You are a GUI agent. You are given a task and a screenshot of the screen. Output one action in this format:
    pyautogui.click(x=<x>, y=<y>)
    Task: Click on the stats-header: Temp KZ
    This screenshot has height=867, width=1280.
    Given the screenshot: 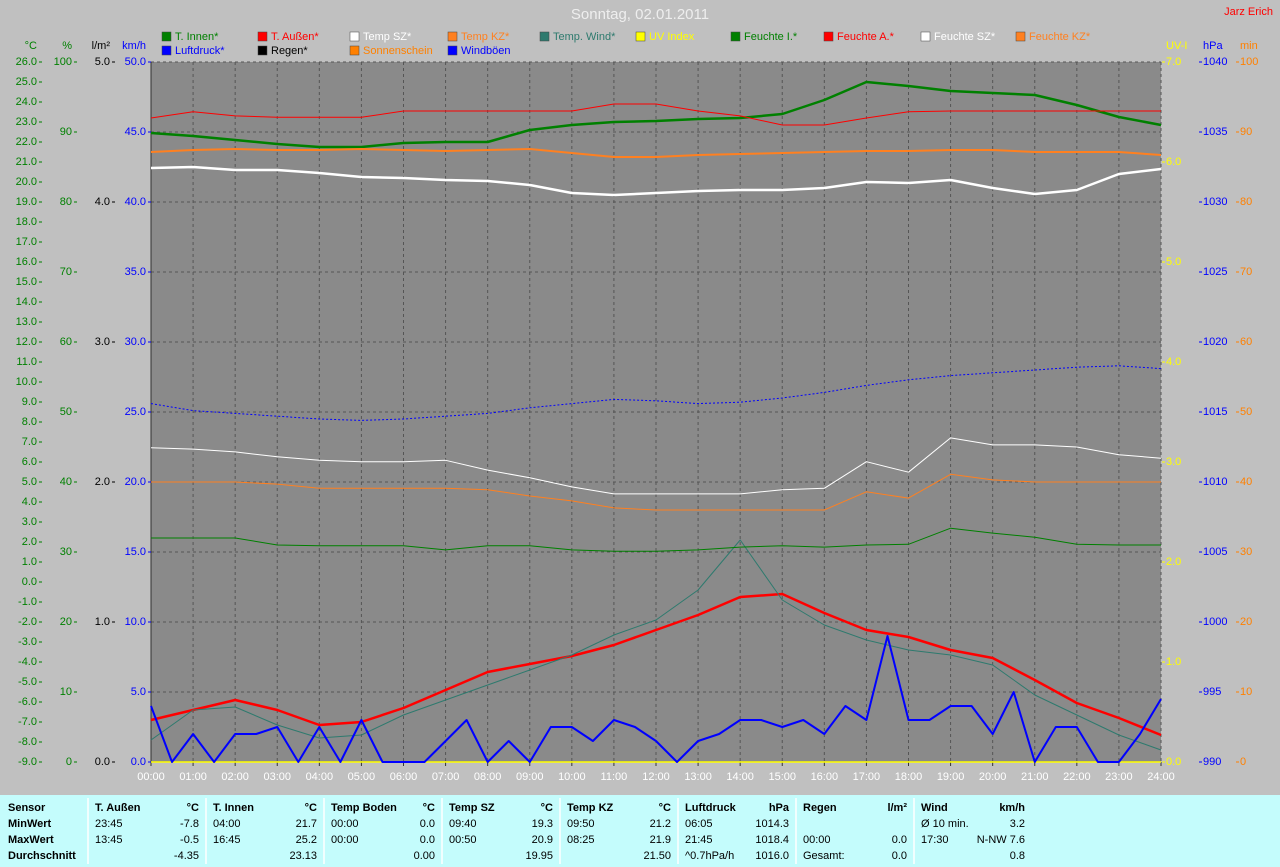 What is the action you would take?
    pyautogui.click(x=590, y=808)
    